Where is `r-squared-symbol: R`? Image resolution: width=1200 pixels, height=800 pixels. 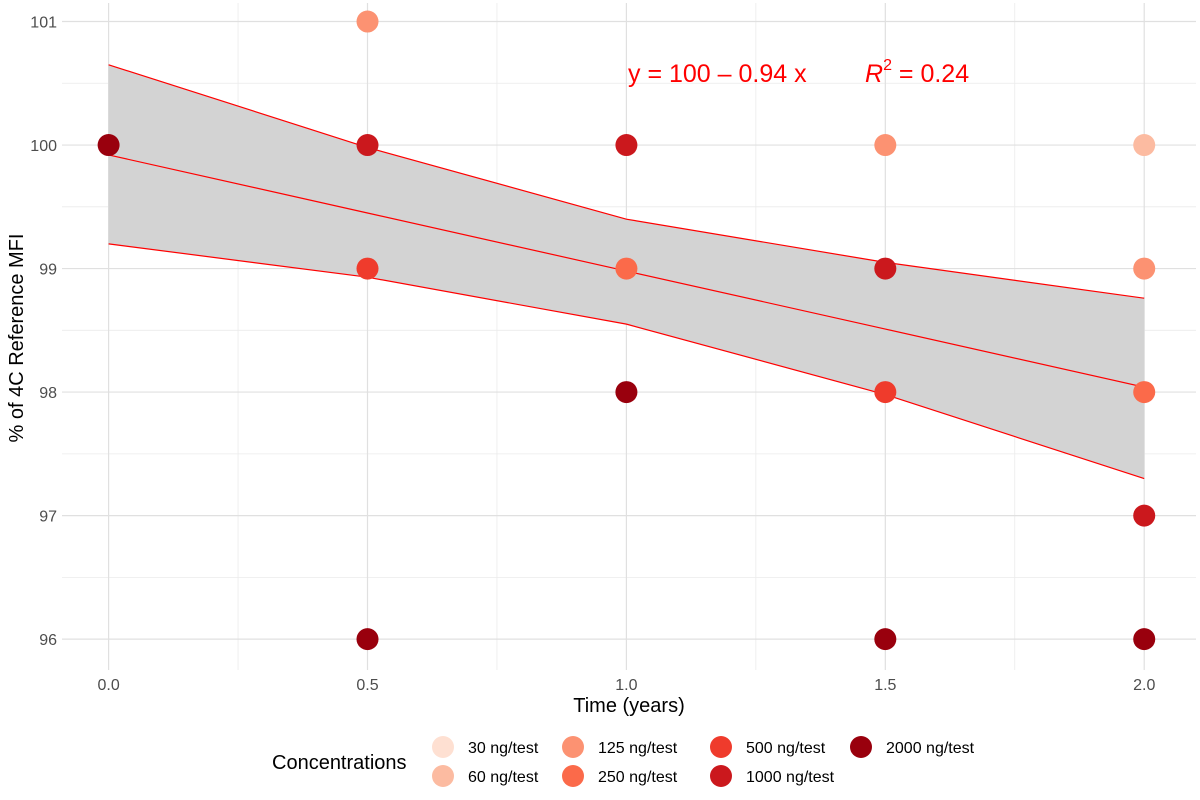
r-squared-symbol: R is located at coordinates (874, 74).